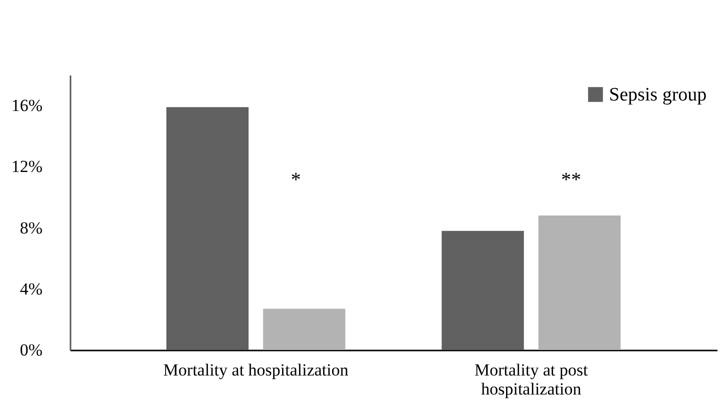  I want to click on y-tick-label: 0%, so click(31, 350).